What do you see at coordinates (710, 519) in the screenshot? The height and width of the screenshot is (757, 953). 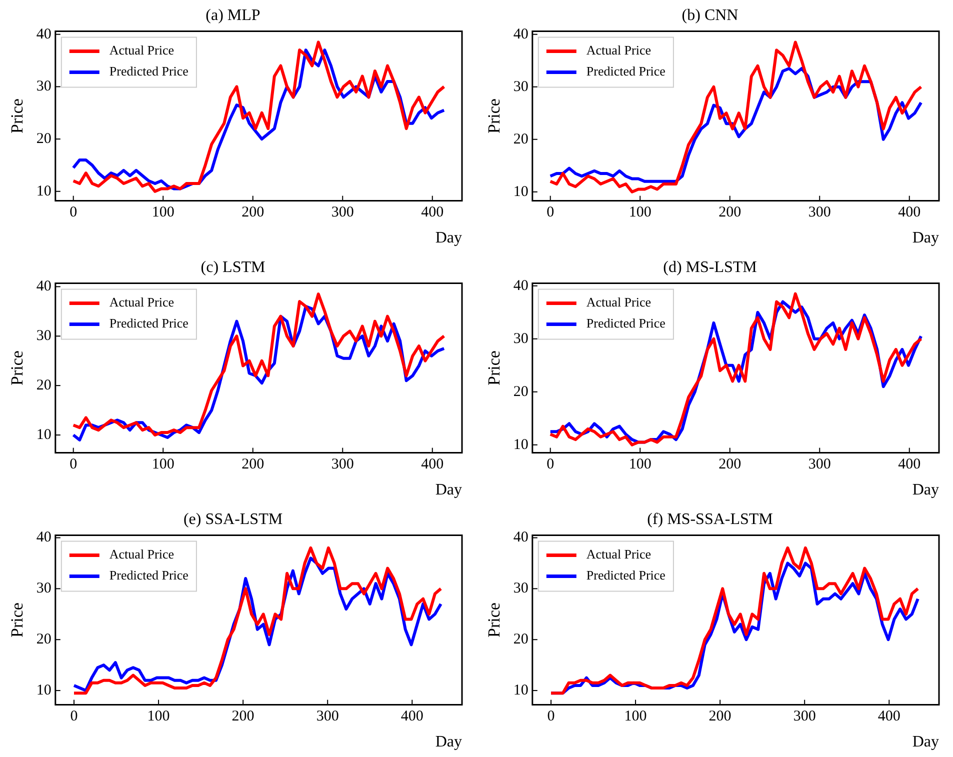 I see `chart-title: (f) MS-SSA-LSTM` at bounding box center [710, 519].